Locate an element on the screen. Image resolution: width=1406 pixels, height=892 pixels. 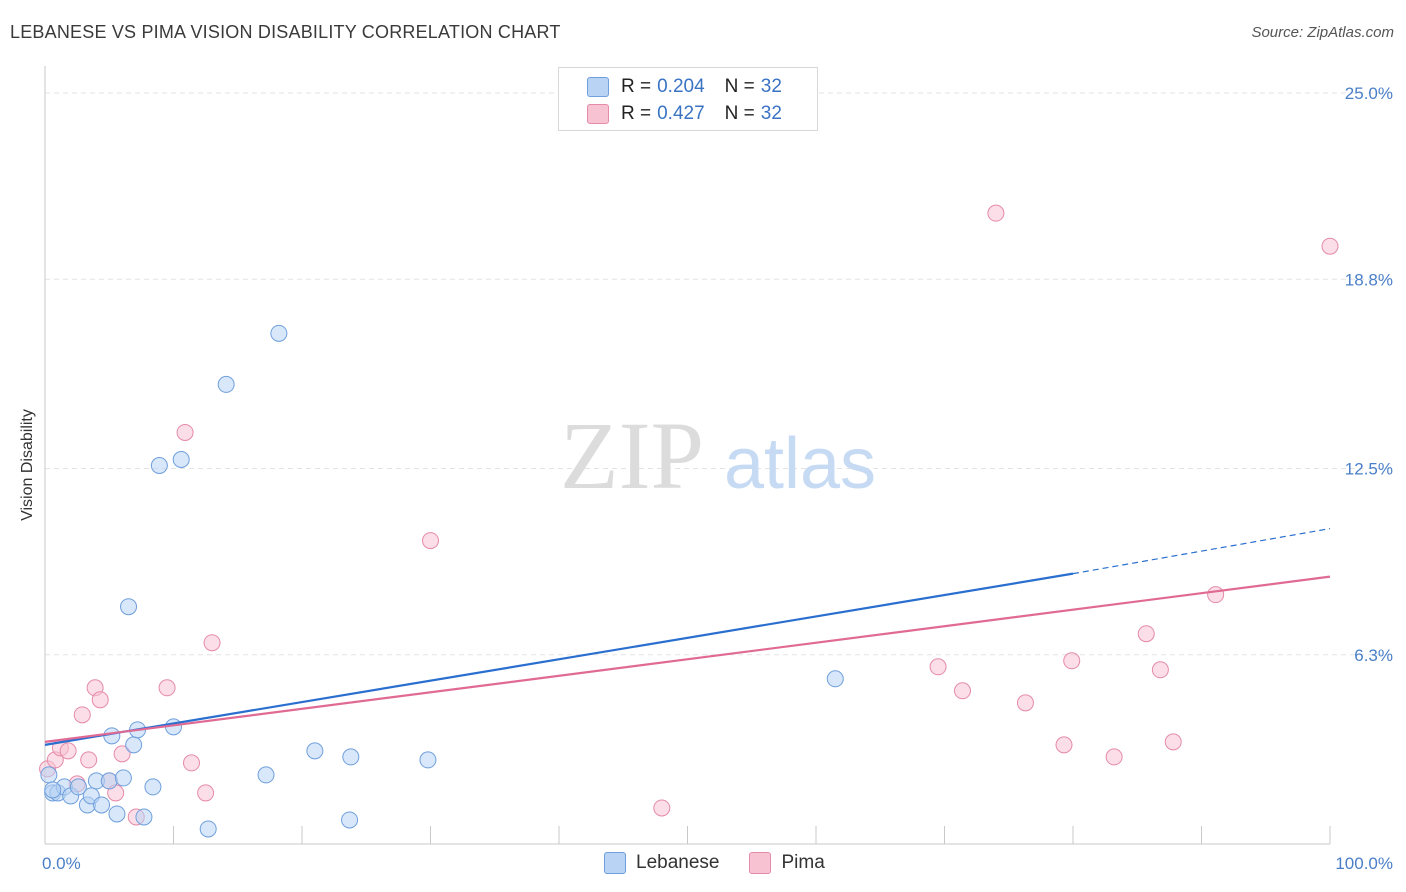
legend-row-lebanese: R = 0.204 N = 32 is located at coordinates (684, 87).